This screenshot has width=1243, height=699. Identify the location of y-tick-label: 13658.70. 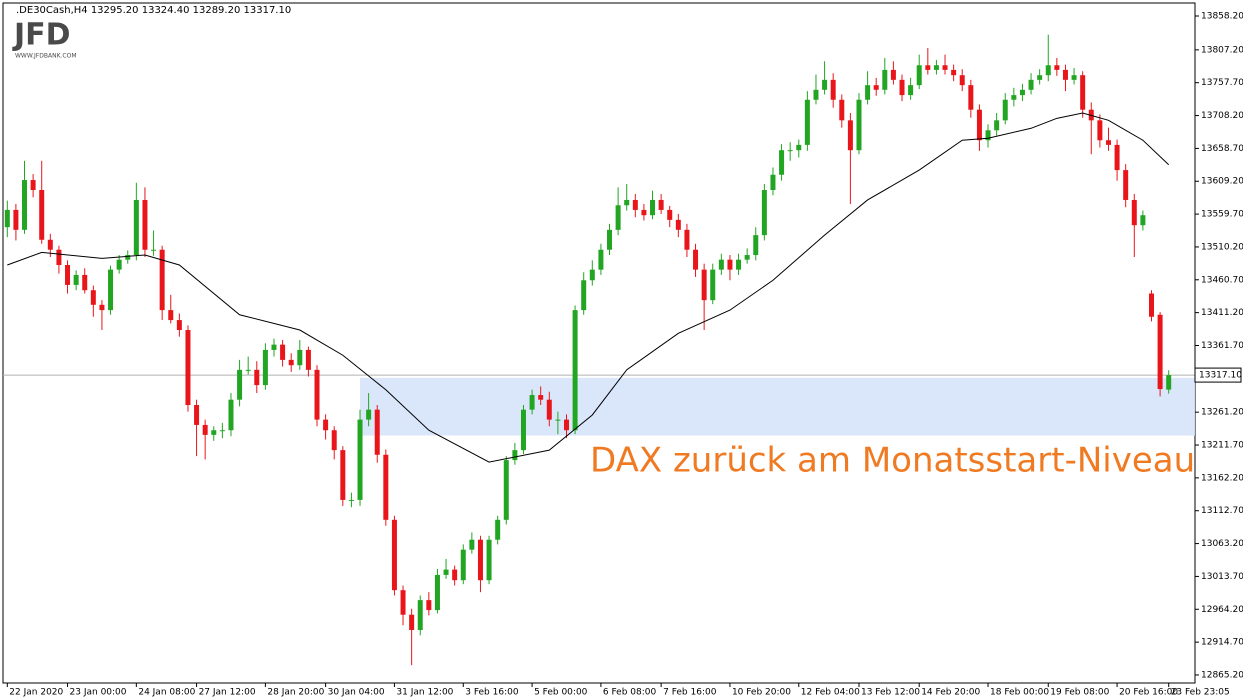
(1222, 149).